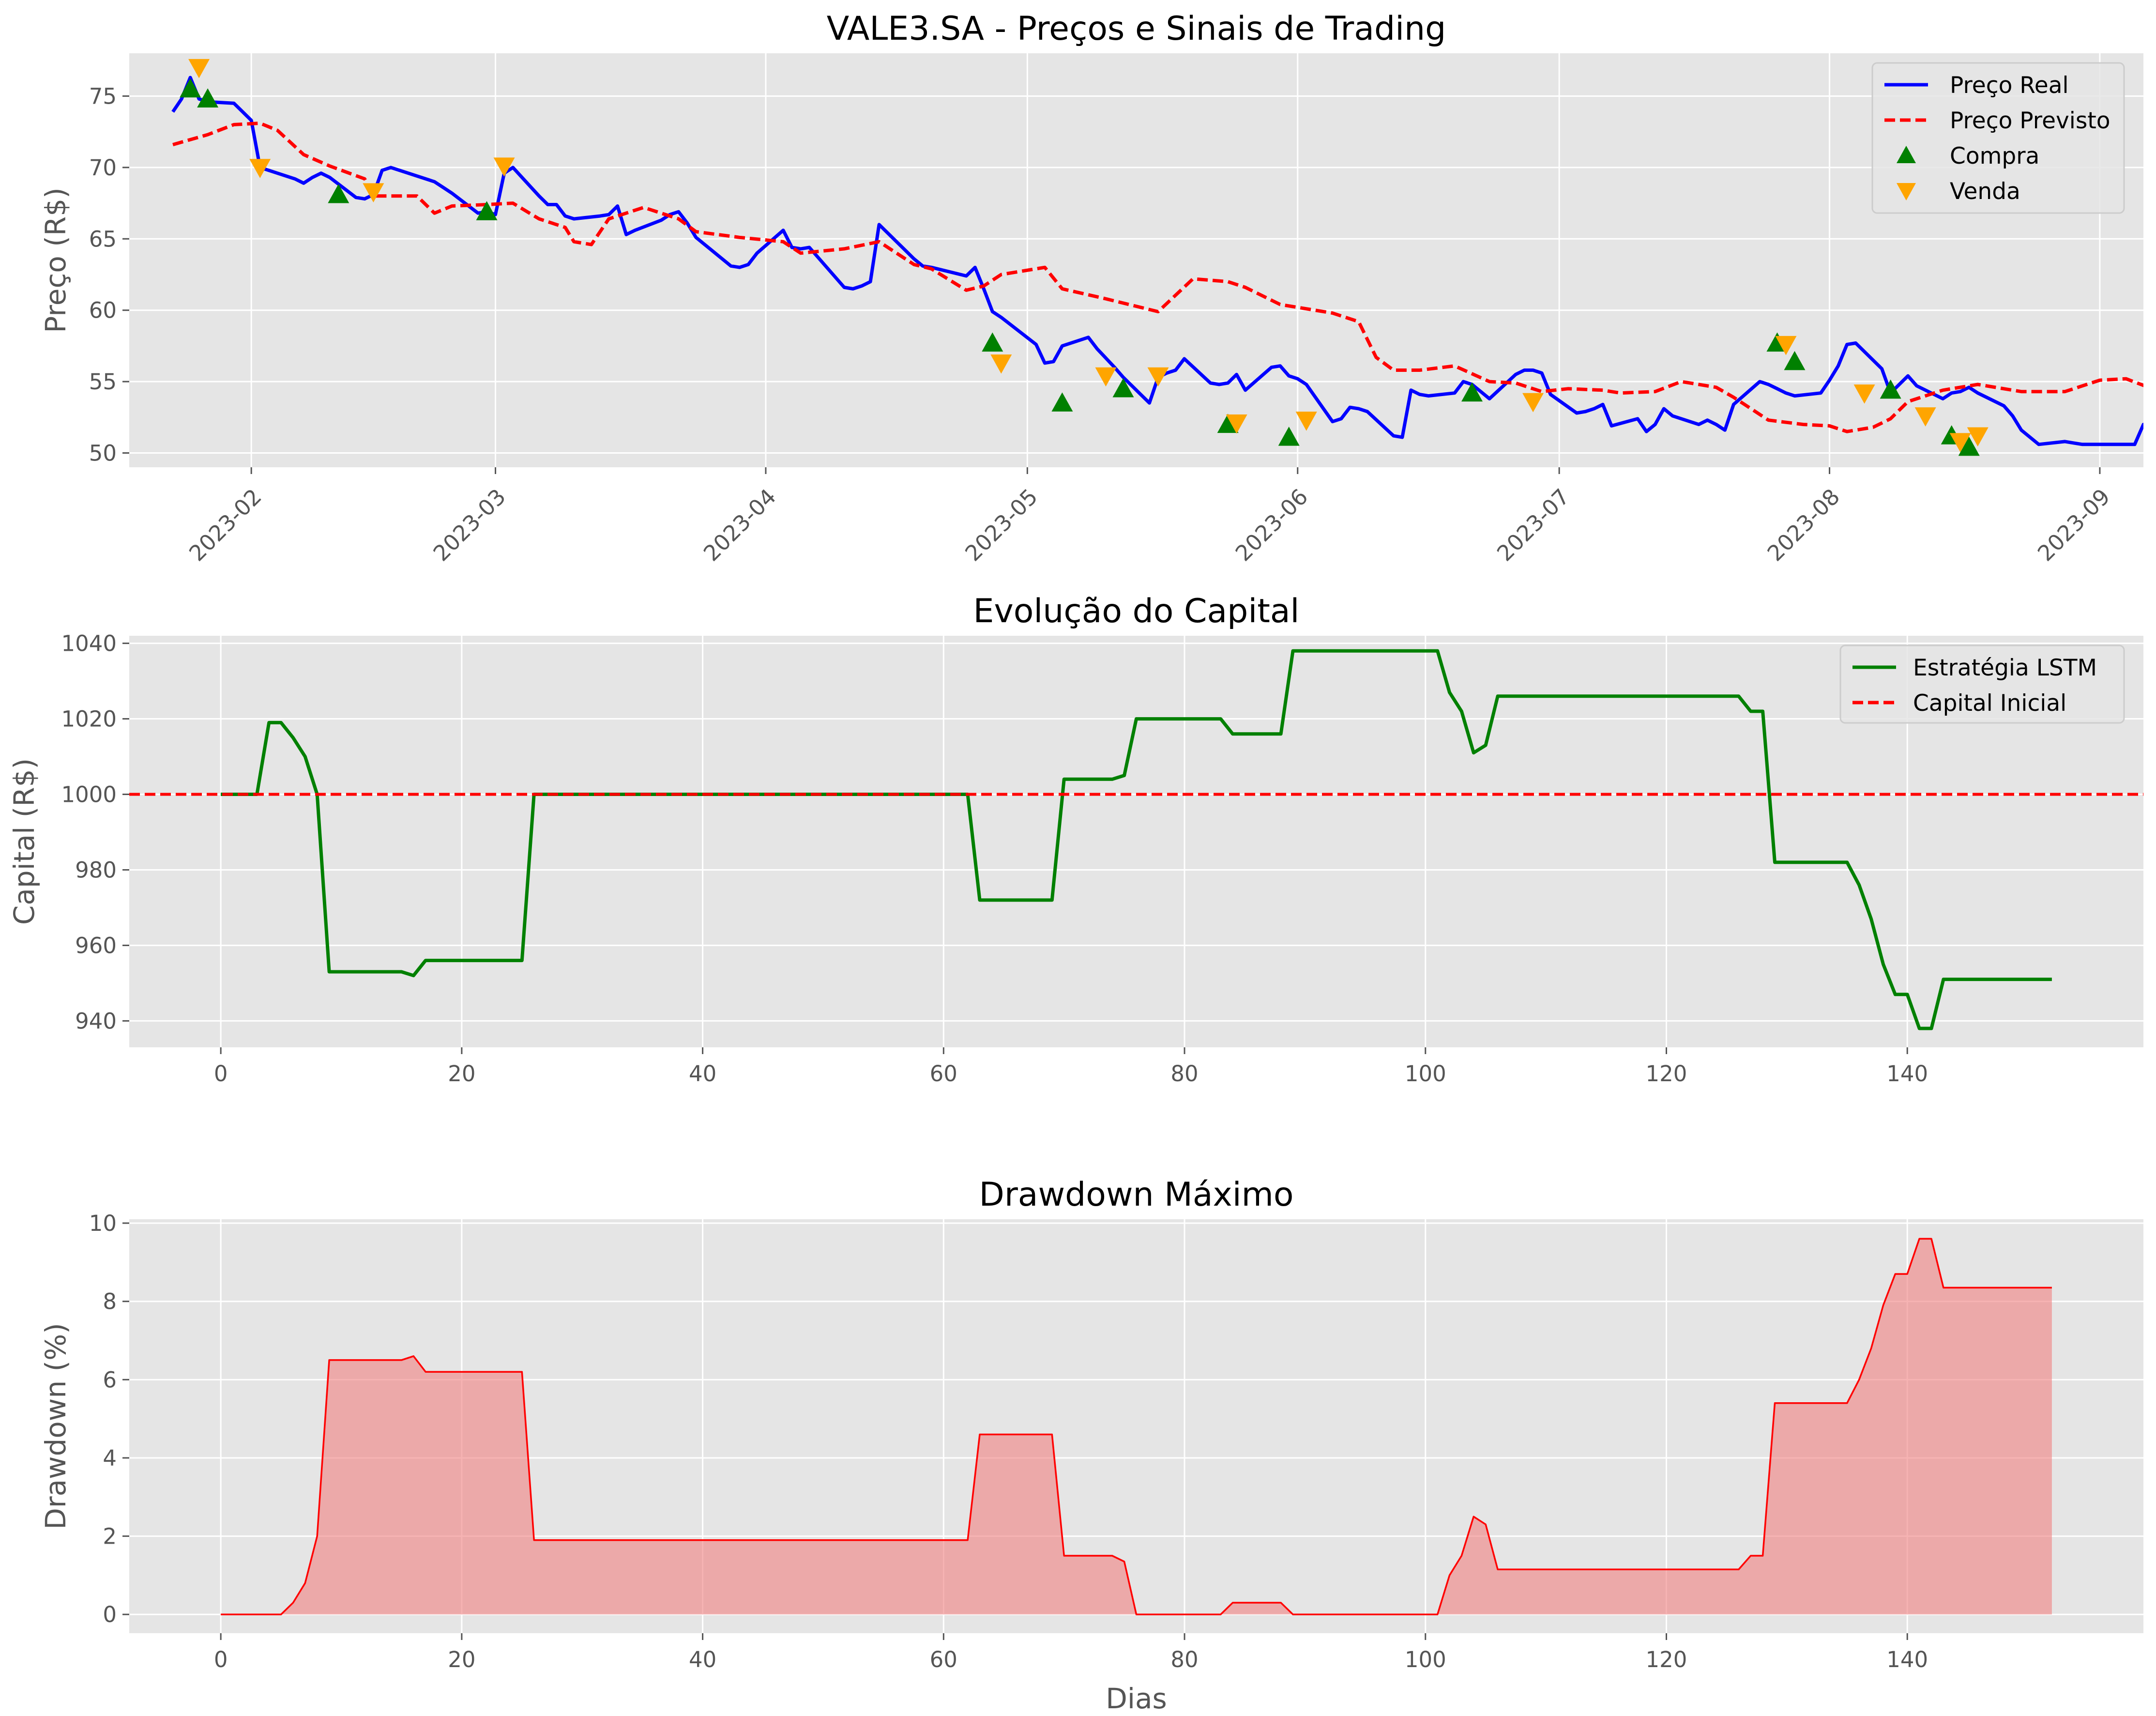 This screenshot has width=2156, height=1716. I want to click on y-tick-label: 65, so click(103, 239).